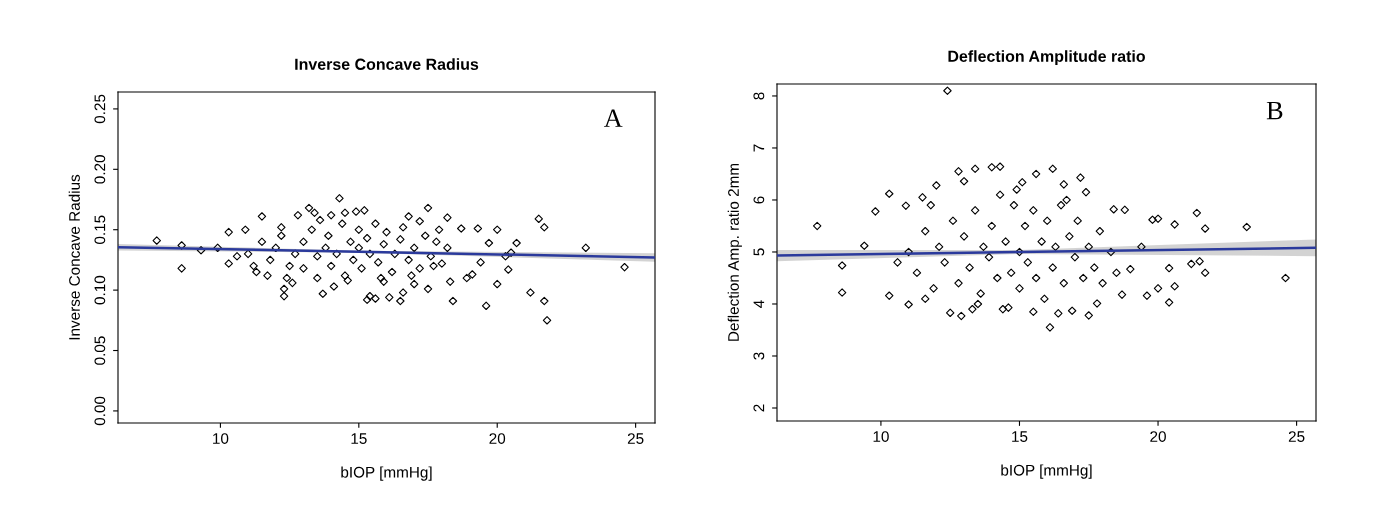 This screenshot has height=515, width=1373. Describe the element at coordinates (387, 64) in the screenshot. I see `chart-title: Inverse Concave Radius` at that location.